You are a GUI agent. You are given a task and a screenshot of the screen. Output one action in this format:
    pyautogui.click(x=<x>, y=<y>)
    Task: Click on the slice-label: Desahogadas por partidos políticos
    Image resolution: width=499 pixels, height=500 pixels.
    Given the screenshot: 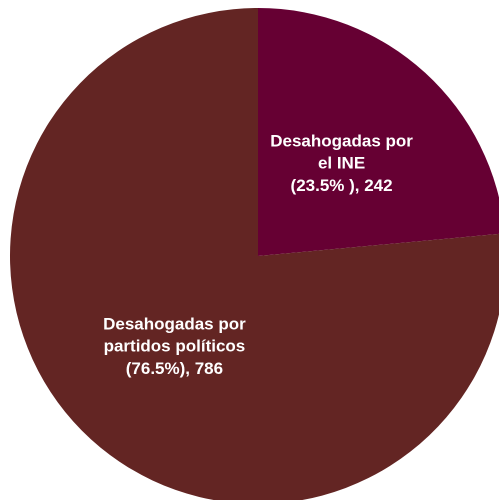 What is the action you would take?
    pyautogui.click(x=174, y=335)
    